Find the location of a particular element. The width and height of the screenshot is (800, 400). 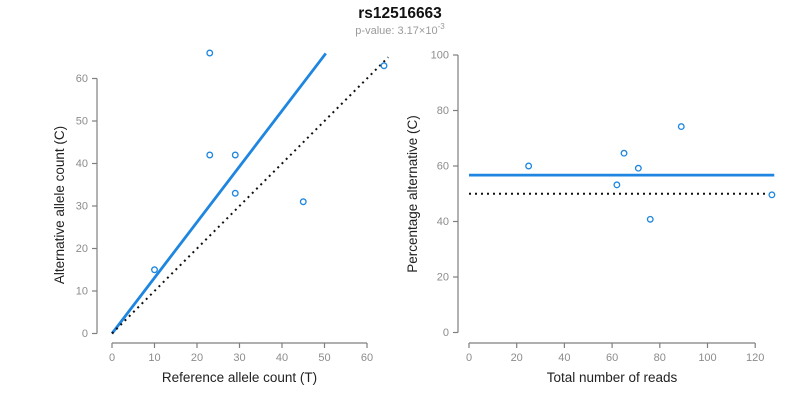

y-tick-label: 10 is located at coordinates (82, 292).